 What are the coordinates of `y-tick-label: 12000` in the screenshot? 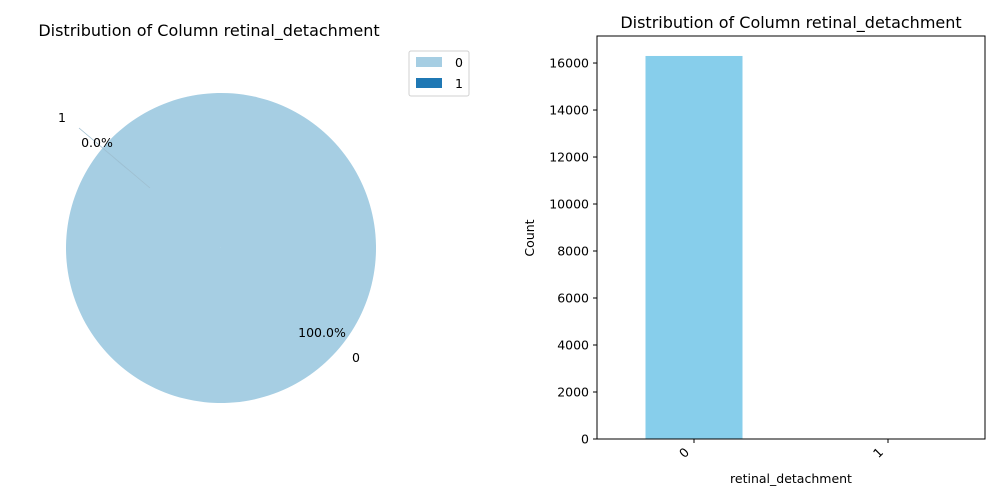 It's located at (569, 157).